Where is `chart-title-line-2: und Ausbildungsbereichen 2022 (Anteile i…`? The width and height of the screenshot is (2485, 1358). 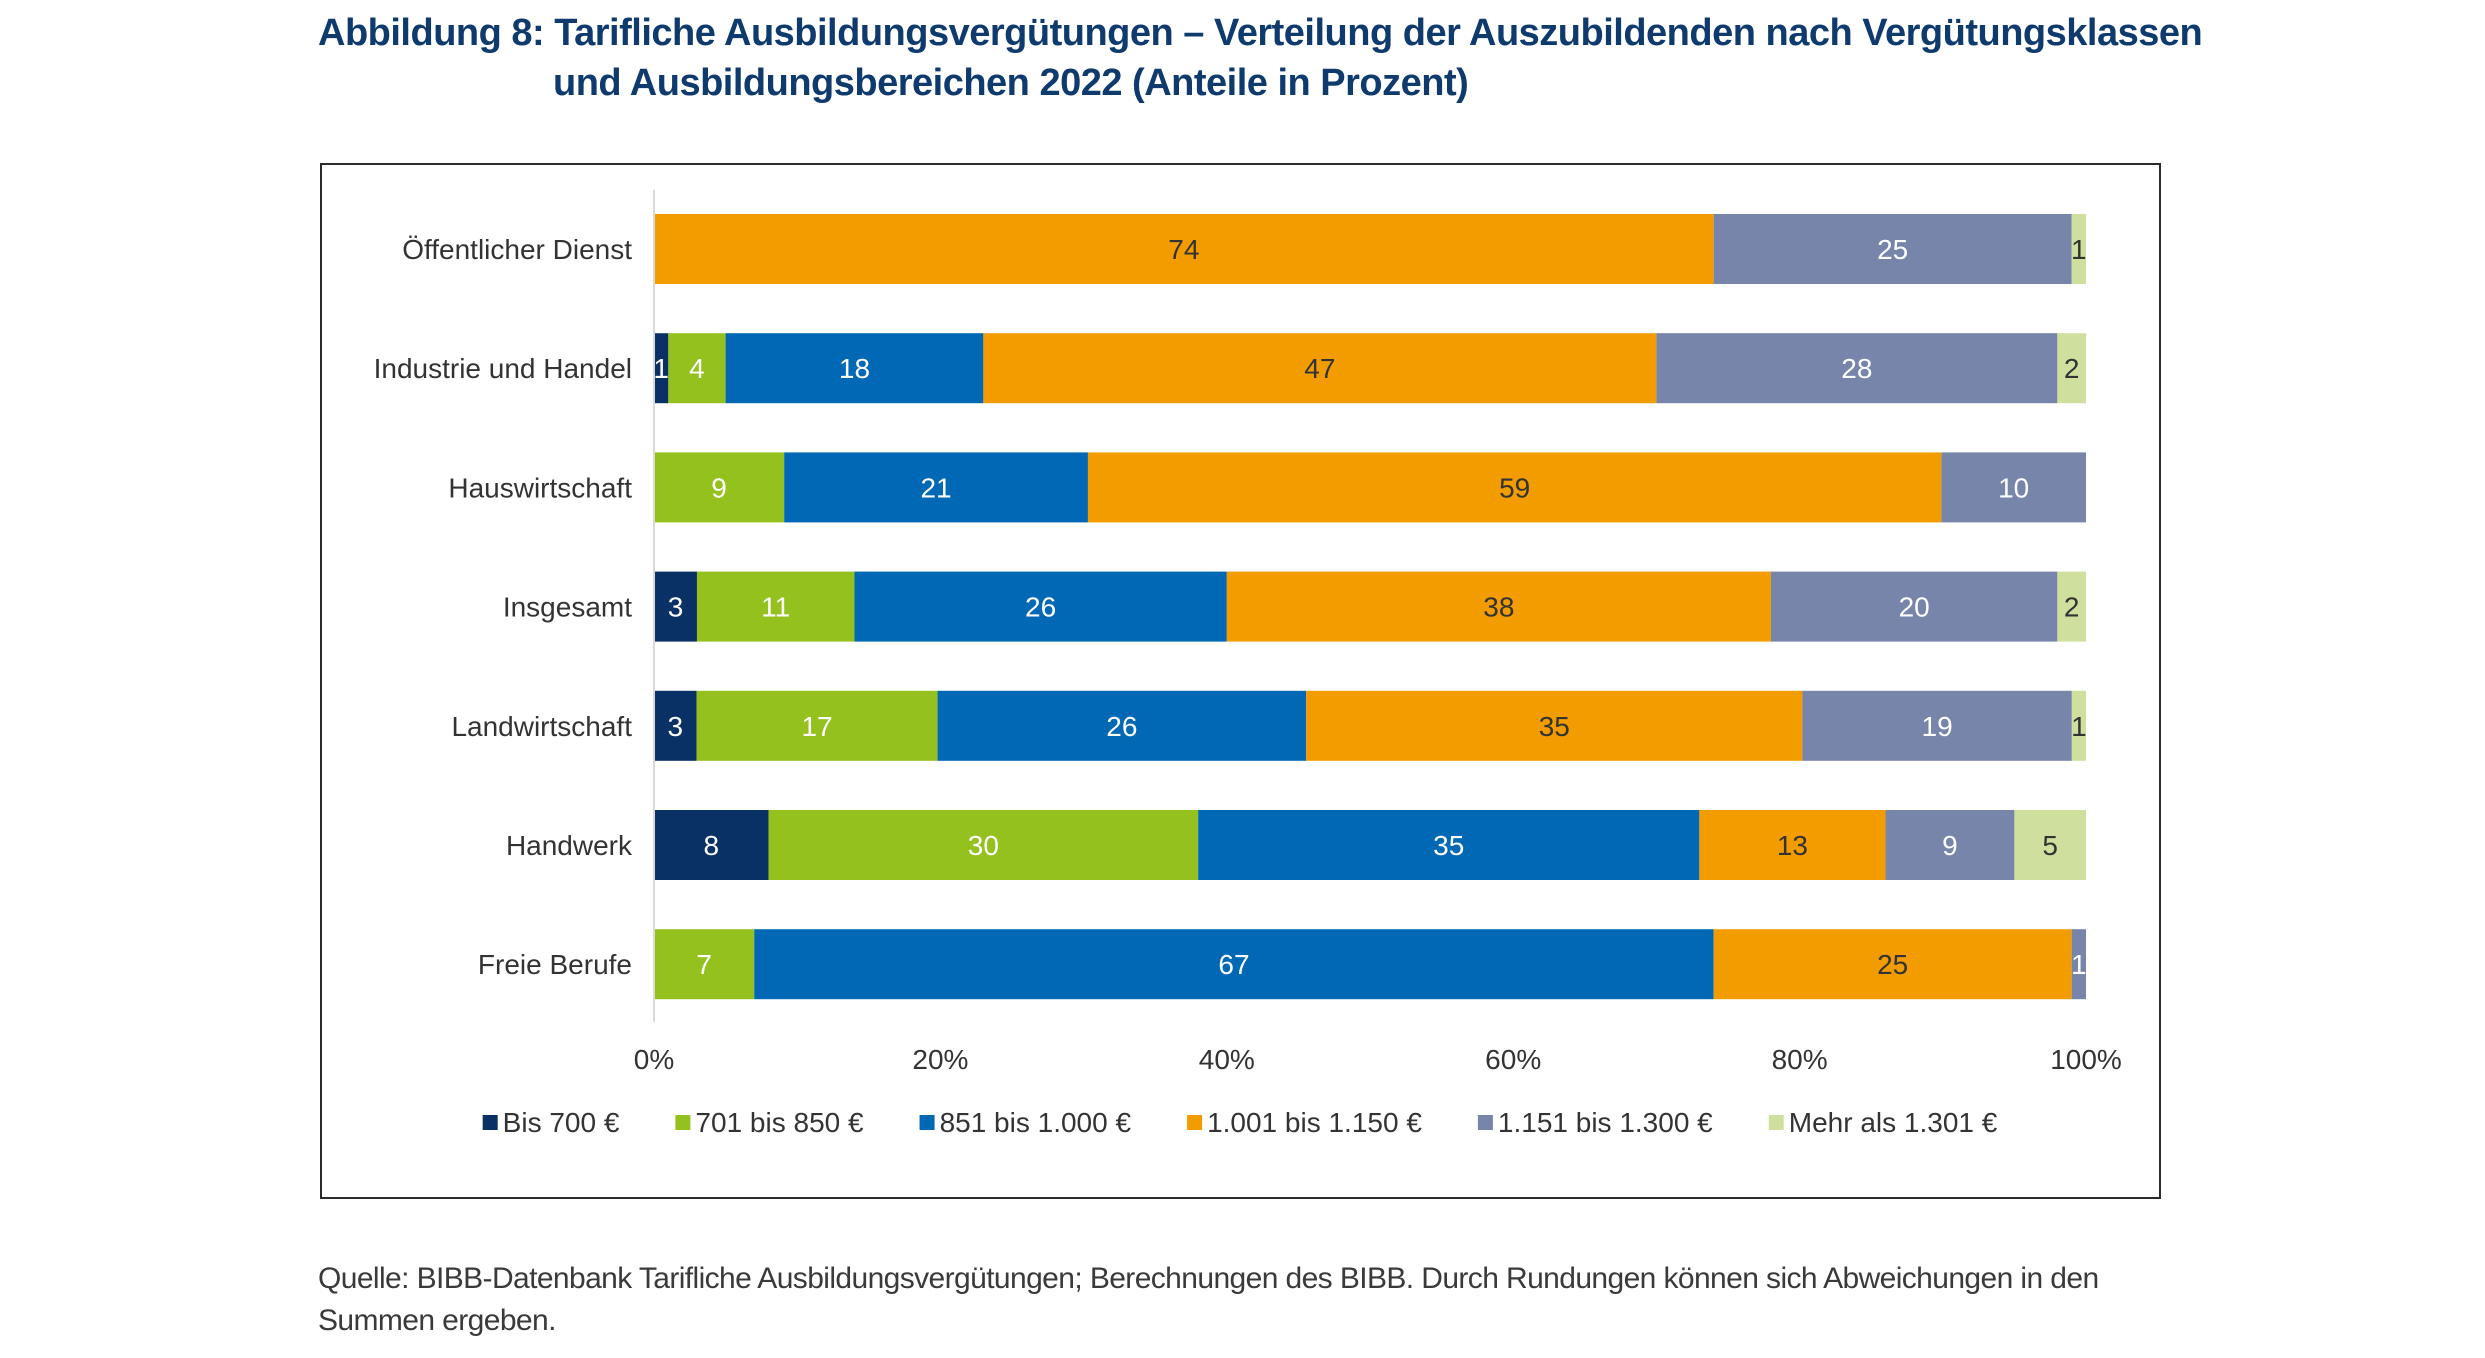
chart-title-line-2: und Ausbildungsbereichen 2022 (Anteile i… is located at coordinates (1011, 83).